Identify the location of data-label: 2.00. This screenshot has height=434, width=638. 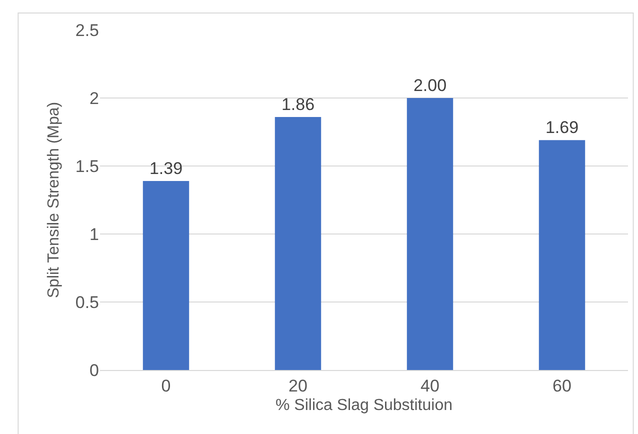
(430, 85).